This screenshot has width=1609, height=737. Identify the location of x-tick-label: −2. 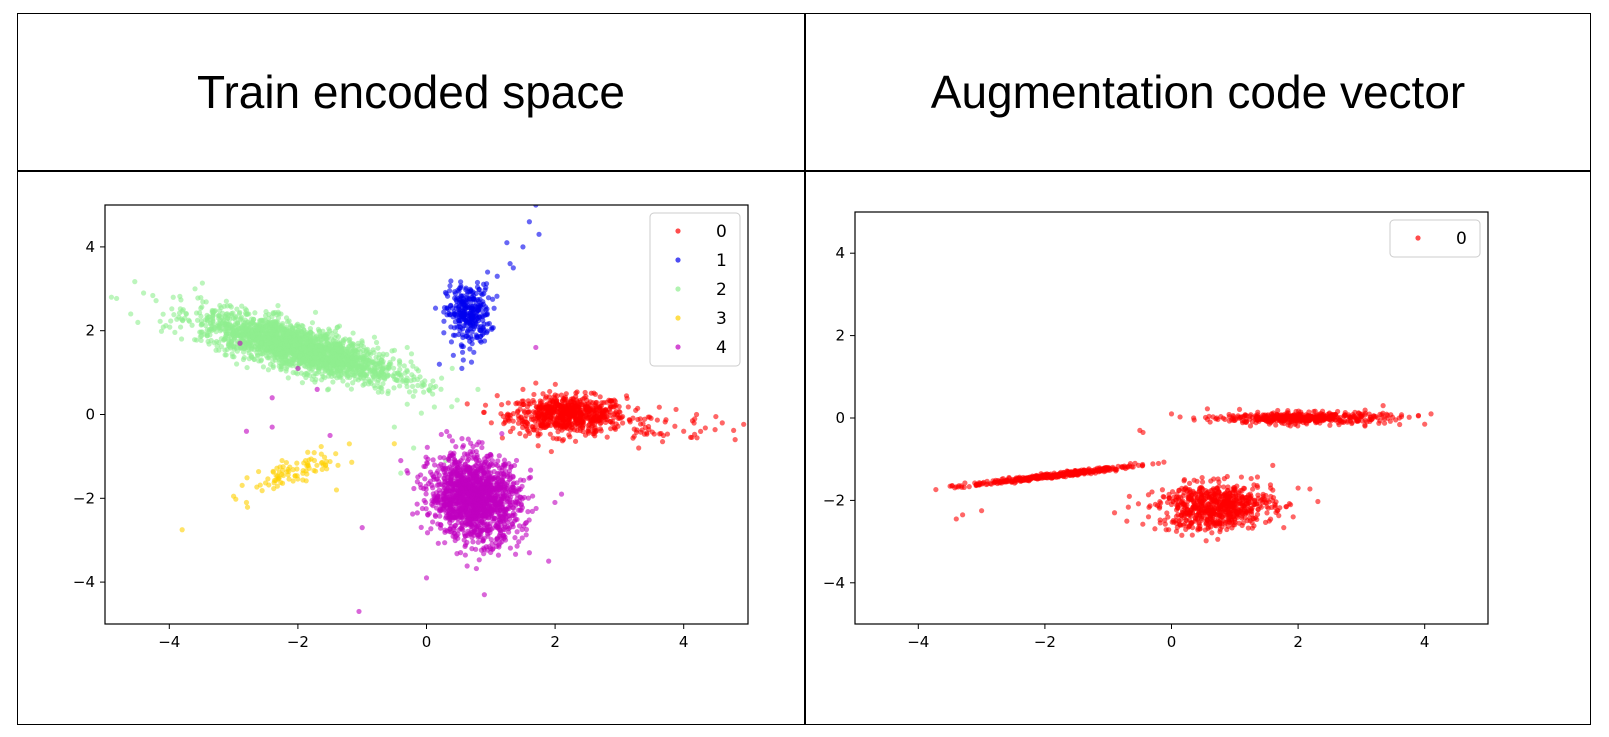
(298, 642).